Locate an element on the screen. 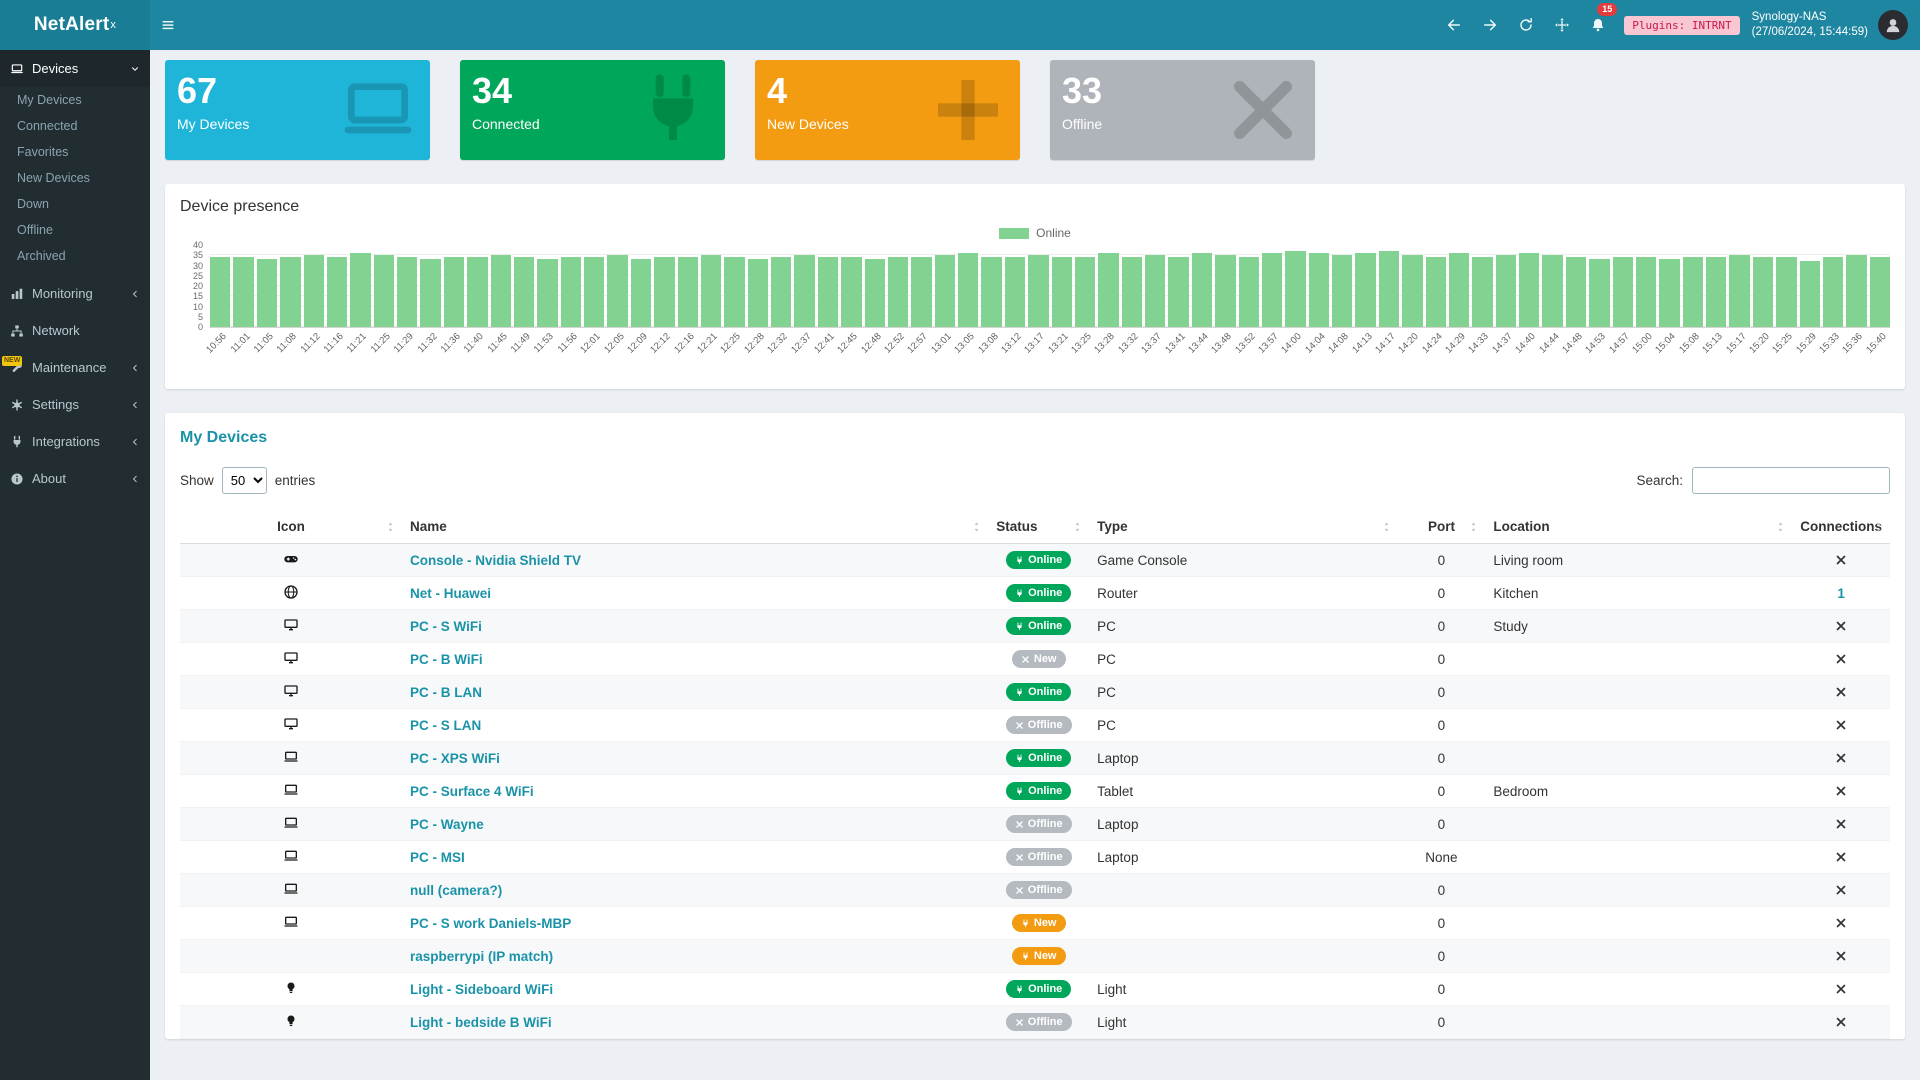  device-name-link: PC - Wayne is located at coordinates (447, 824).